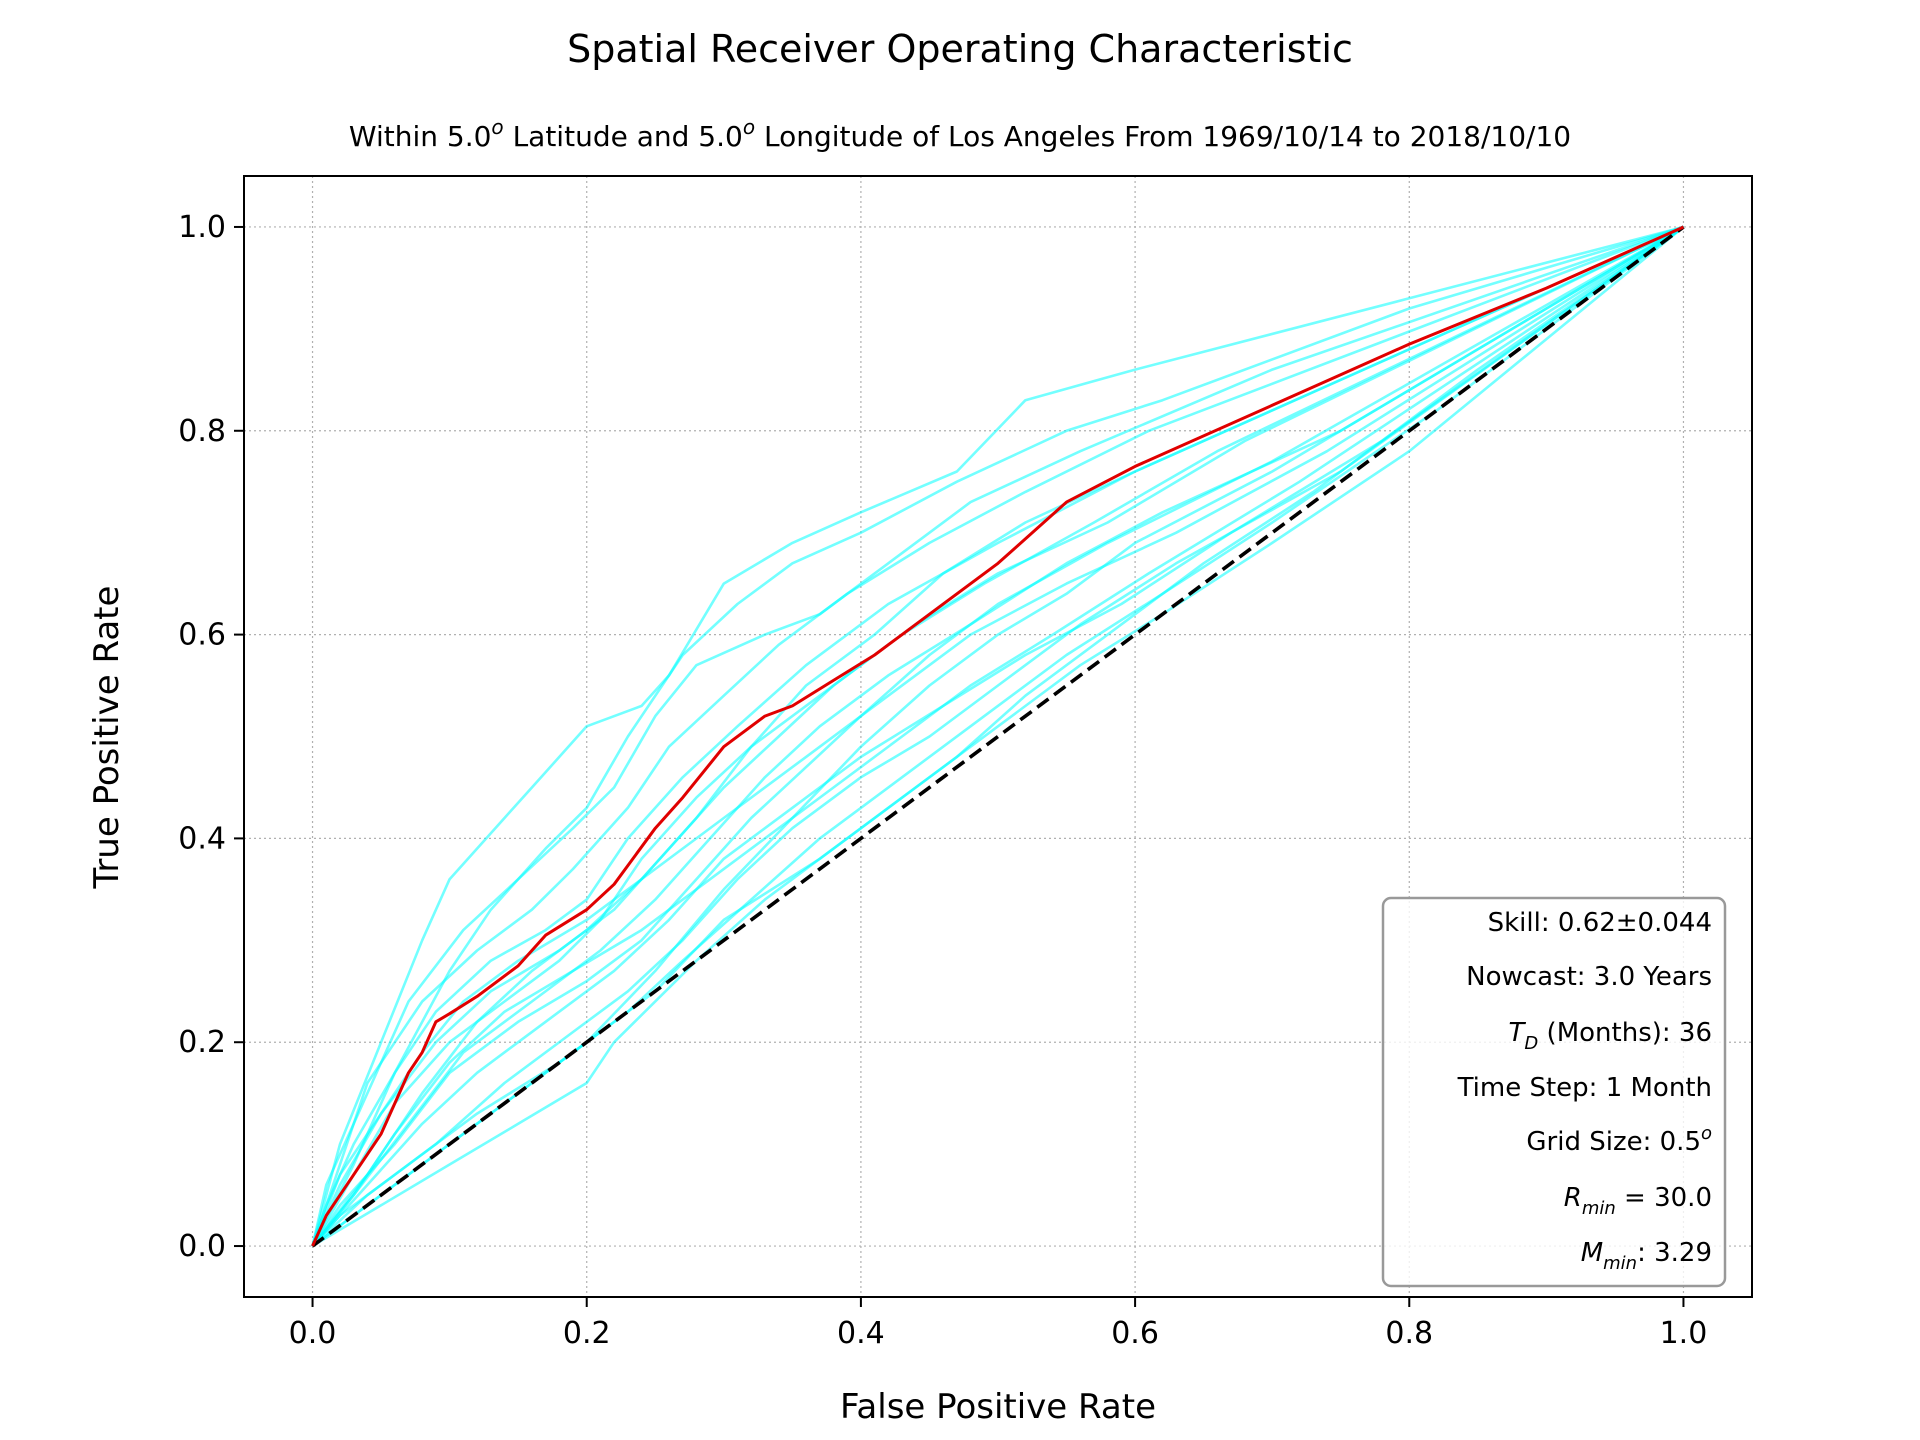  What do you see at coordinates (998, 1324) in the screenshot?
I see `x-ticks: 0.0 0.2 0.4 0.6 0.8 1.0` at bounding box center [998, 1324].